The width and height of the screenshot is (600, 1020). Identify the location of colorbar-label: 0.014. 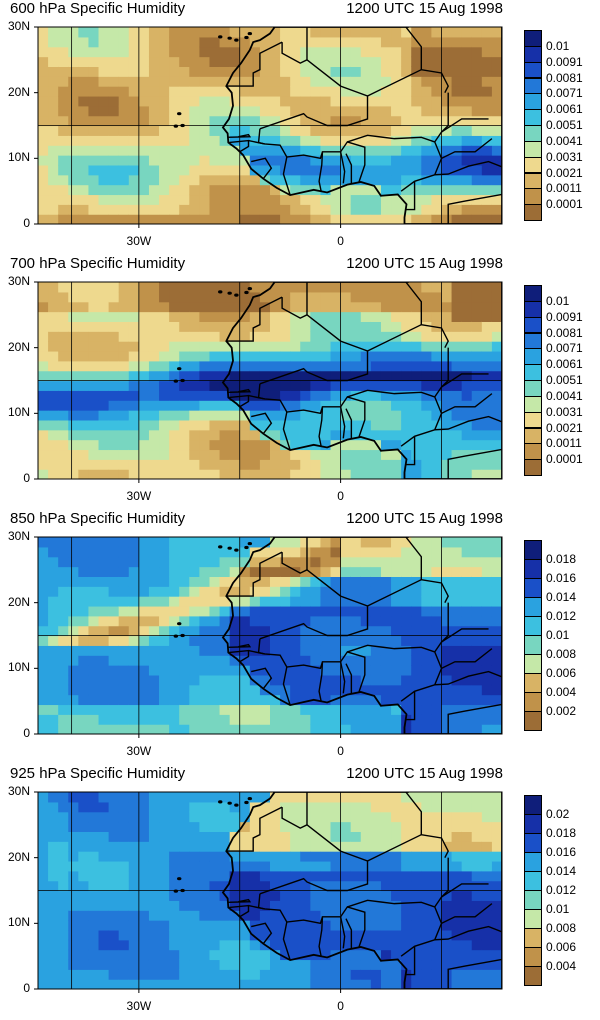
(561, 871).